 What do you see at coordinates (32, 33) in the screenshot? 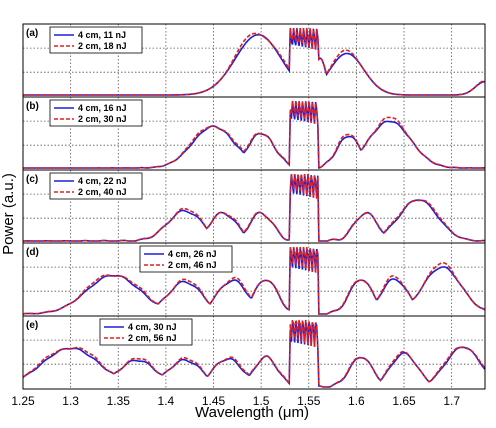
I see `panel-label: (a)` at bounding box center [32, 33].